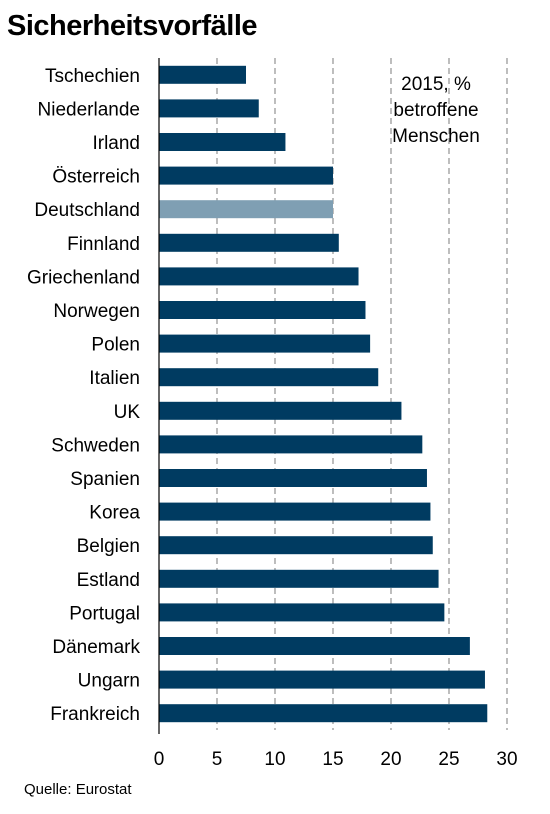 This screenshot has height=814, width=550. I want to click on category-label: Norwegen, so click(96, 311).